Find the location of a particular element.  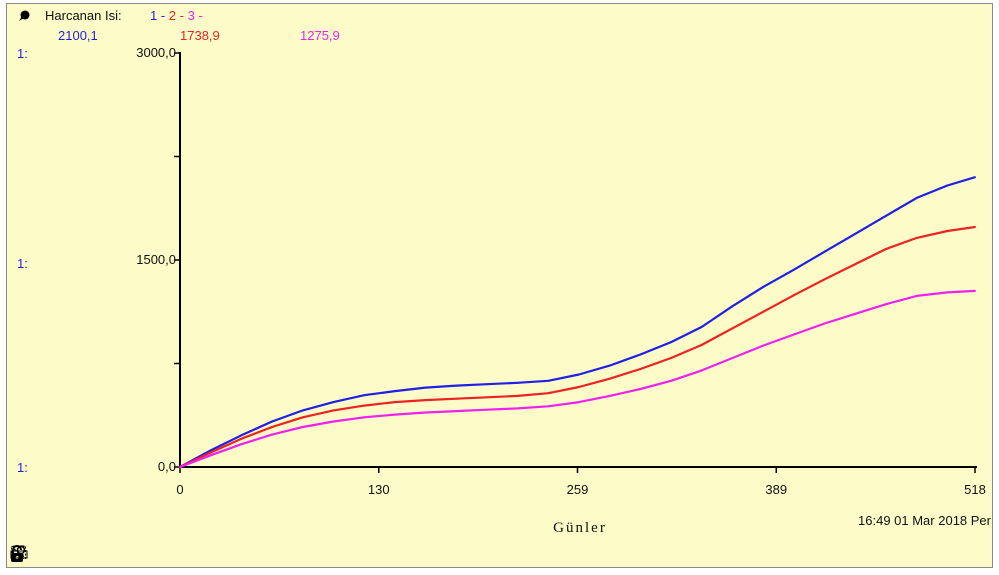

lock-pin-icon is located at coordinates (24, 16).